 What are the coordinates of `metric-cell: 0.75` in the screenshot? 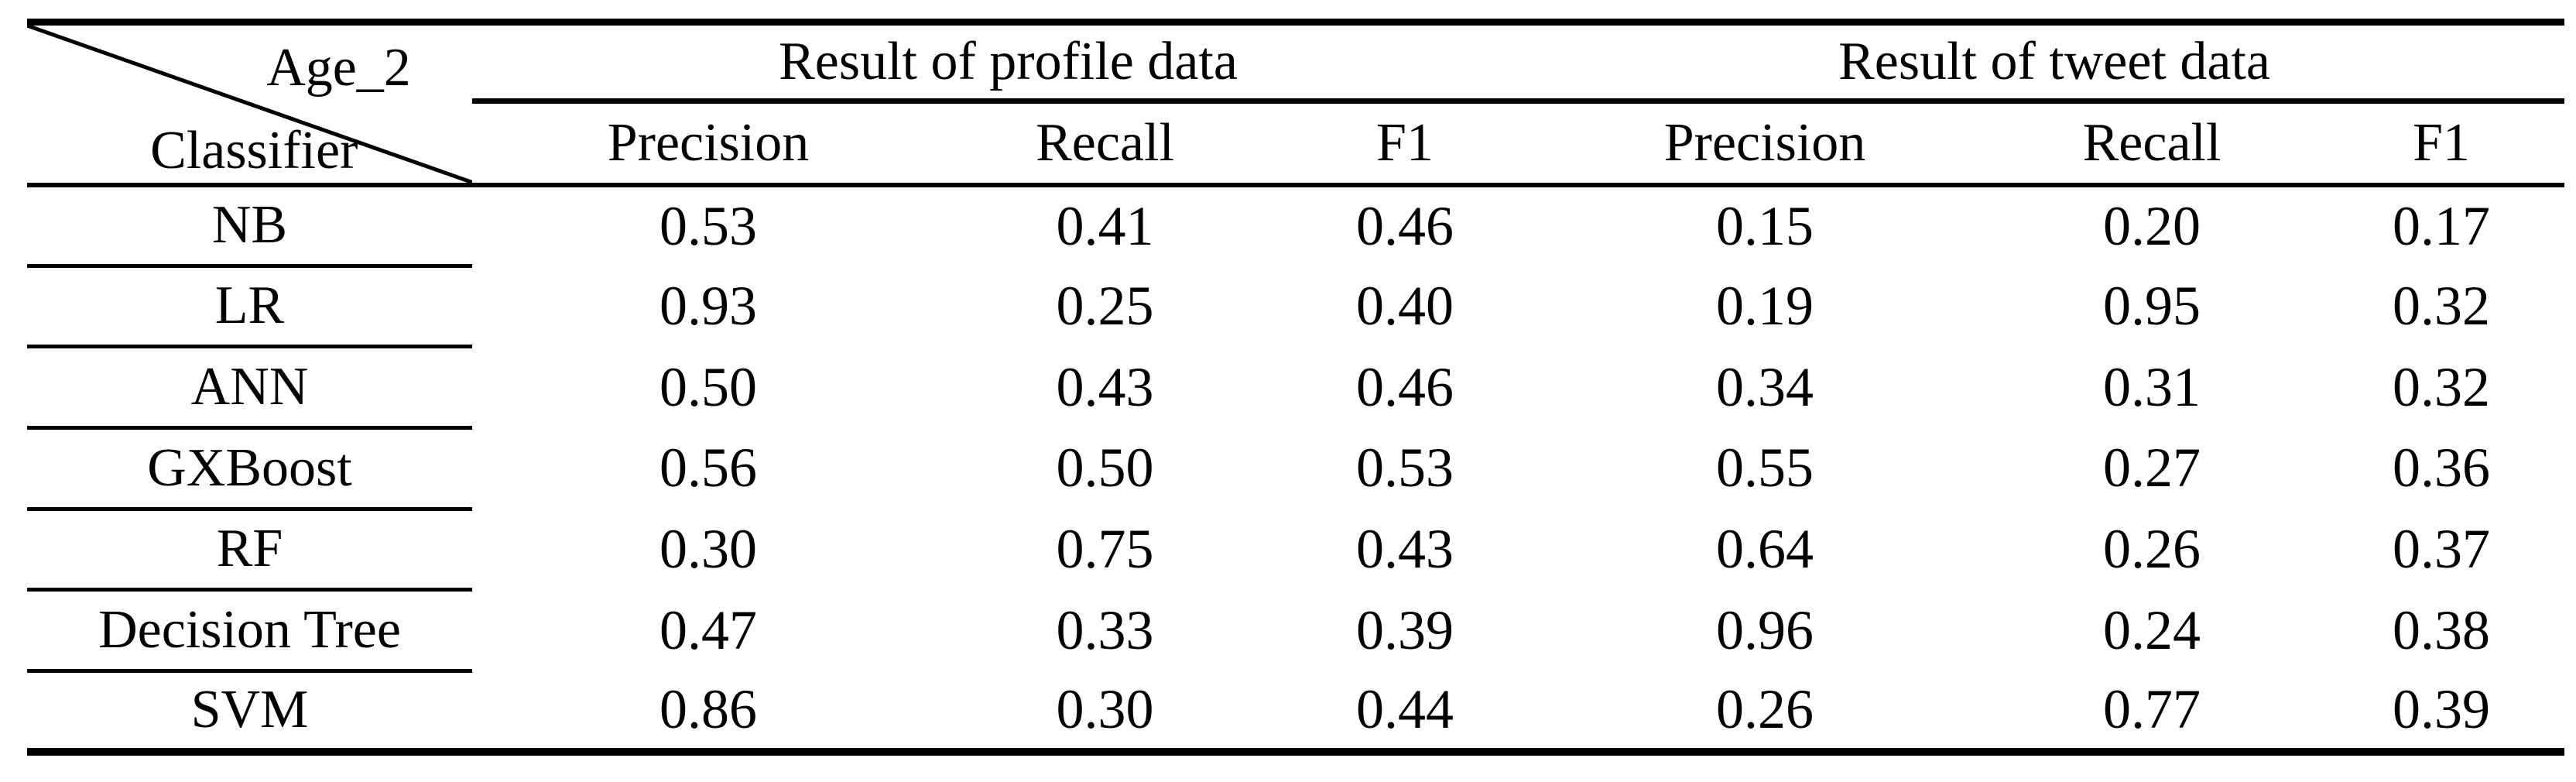 It's located at (1105, 548).